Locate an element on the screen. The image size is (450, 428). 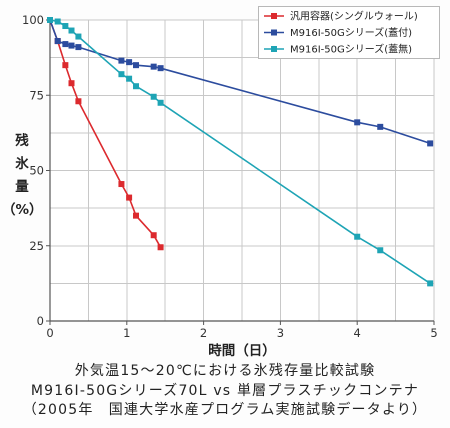
legend-box is located at coordinates (349, 32).